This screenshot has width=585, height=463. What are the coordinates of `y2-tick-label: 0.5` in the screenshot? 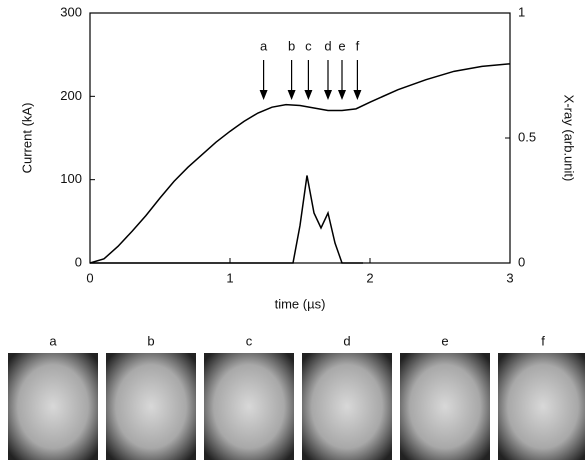 It's located at (527, 136).